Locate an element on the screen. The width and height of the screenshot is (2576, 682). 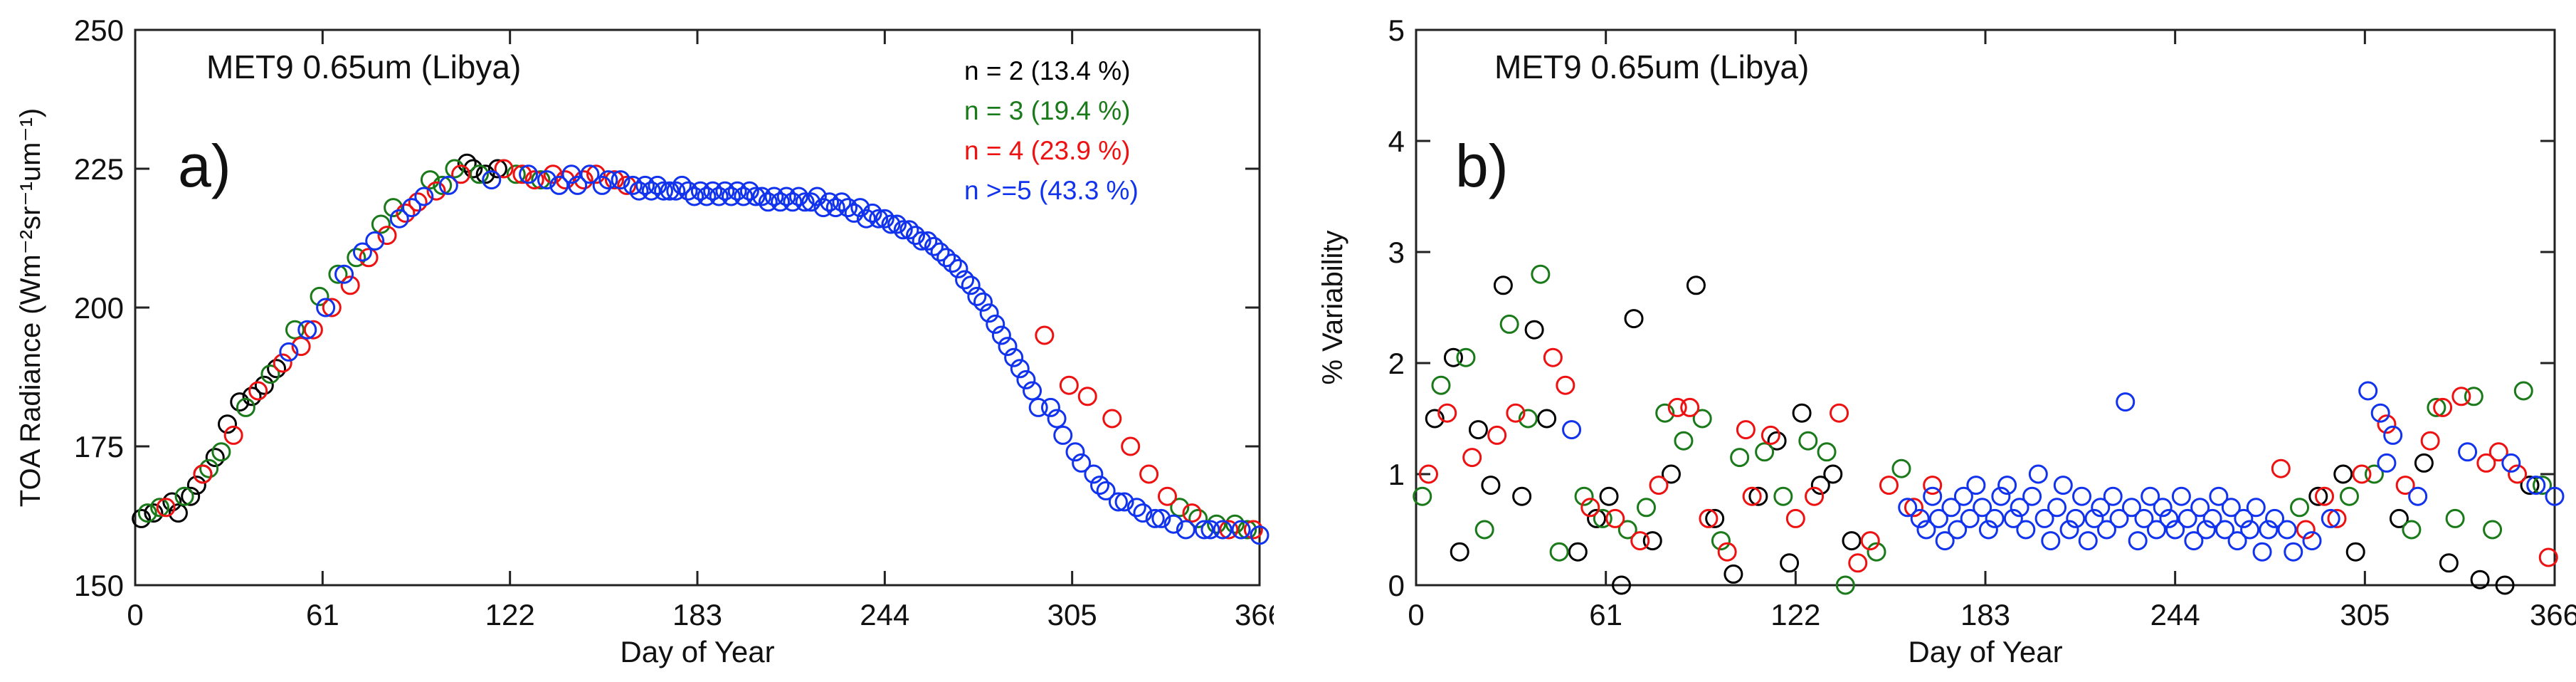
x-tick-label: 183 is located at coordinates (1985, 614).